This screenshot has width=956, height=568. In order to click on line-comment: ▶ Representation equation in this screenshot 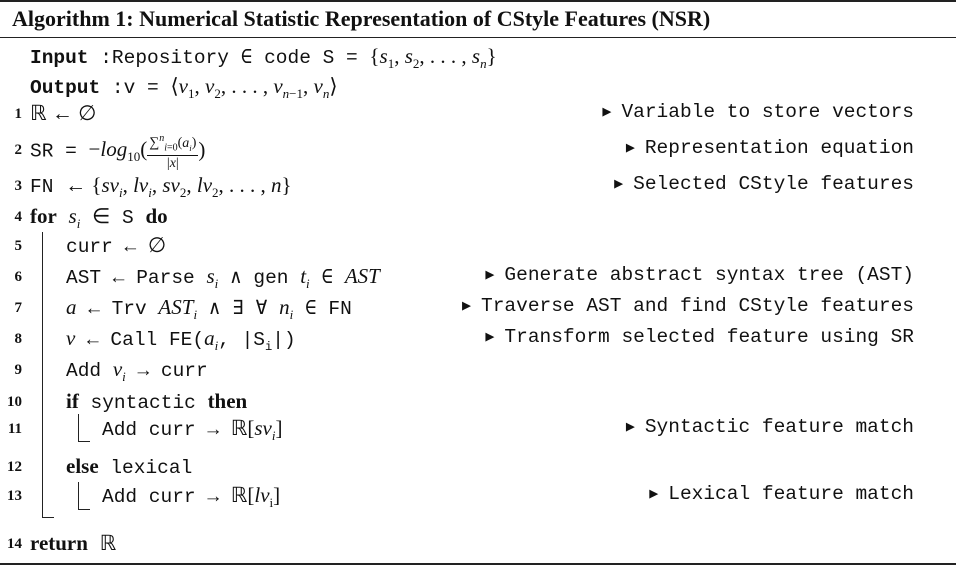, I will do `click(769, 148)`.